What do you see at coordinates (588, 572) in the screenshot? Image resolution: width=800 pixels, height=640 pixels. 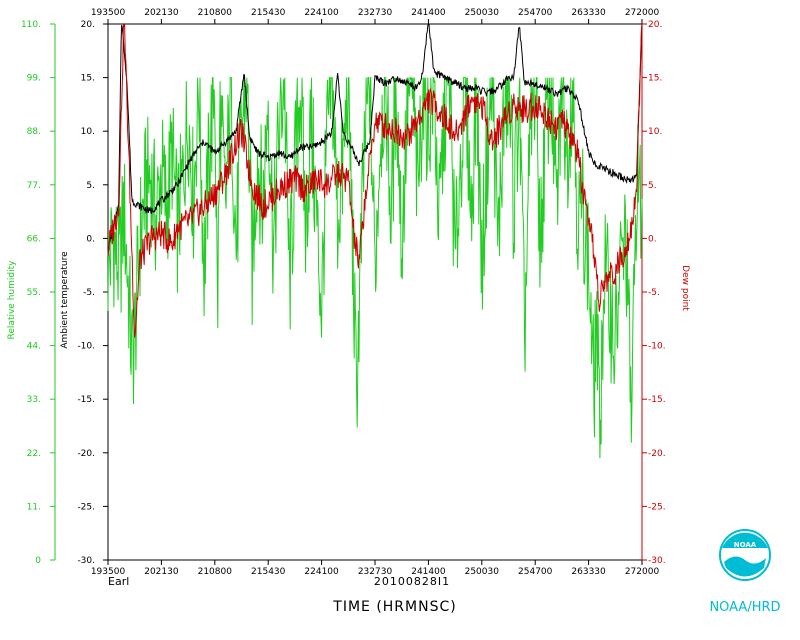 I see `x-tick-label-bottom: 263330` at bounding box center [588, 572].